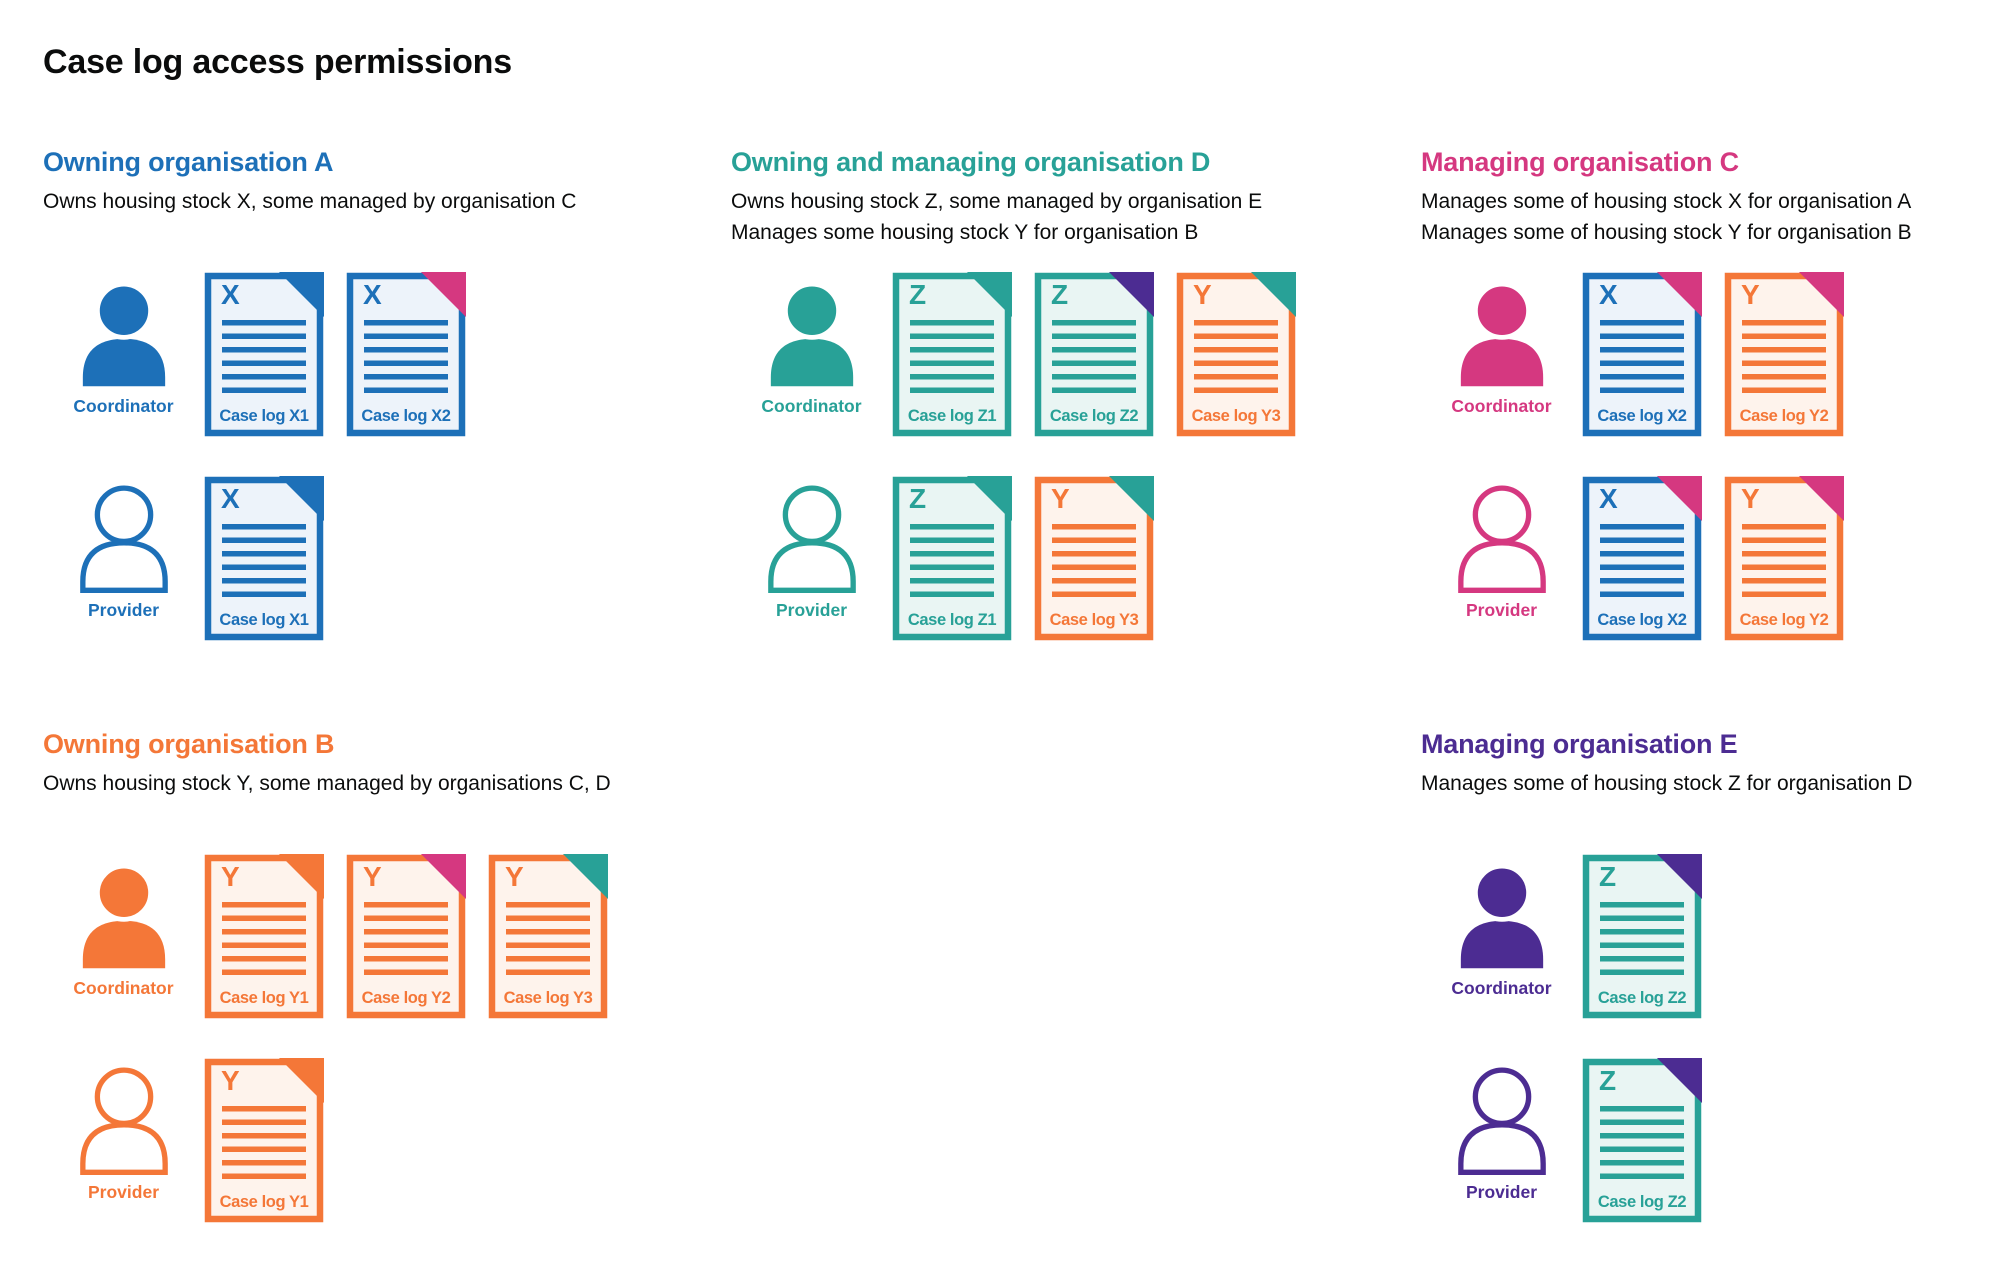 The width and height of the screenshot is (2000, 1280). I want to click on case-log-documents: Z Case log Z2, so click(1642, 1140).